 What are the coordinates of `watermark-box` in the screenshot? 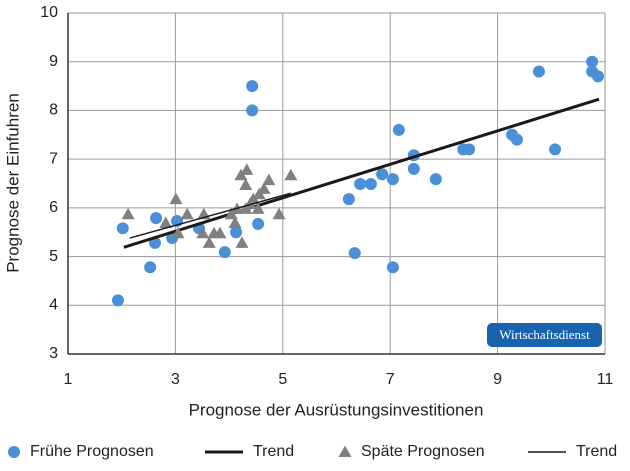 It's located at (544, 335).